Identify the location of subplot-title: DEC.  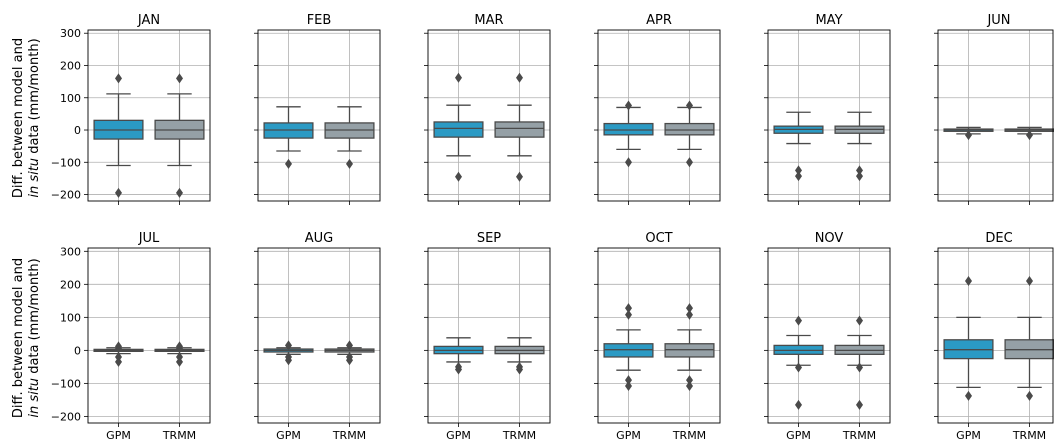
(998, 238).